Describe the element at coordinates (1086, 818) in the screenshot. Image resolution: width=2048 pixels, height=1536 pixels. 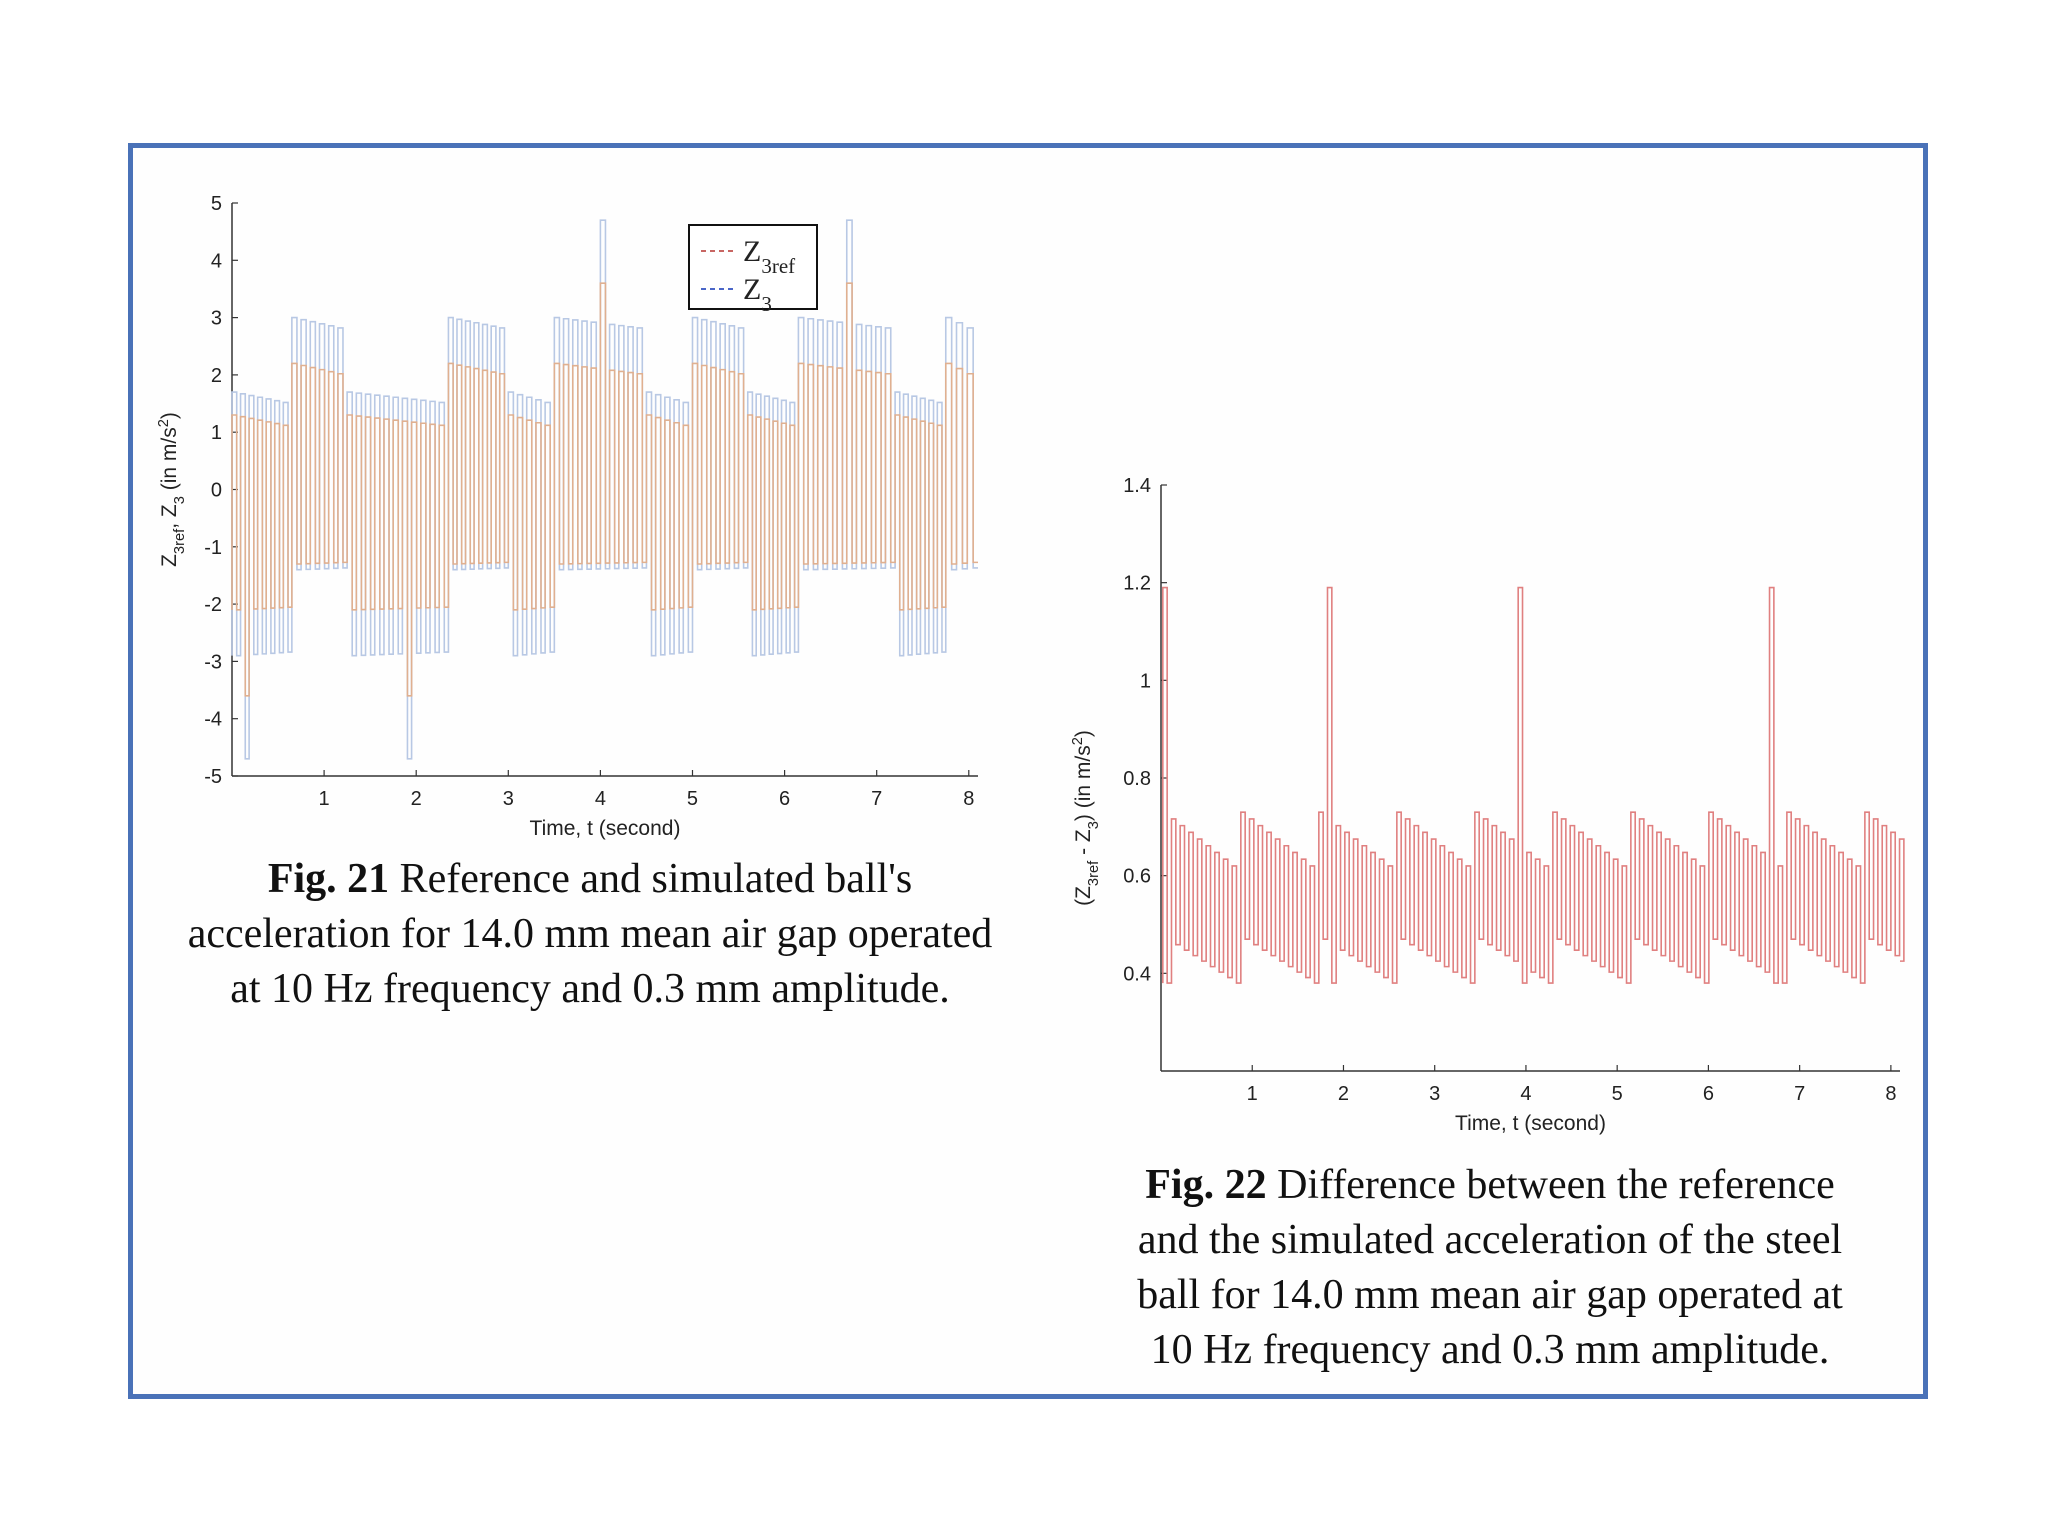
I see `fig22-y-axis-title: (Z3ref - Z3) (in m/s2)` at that location.